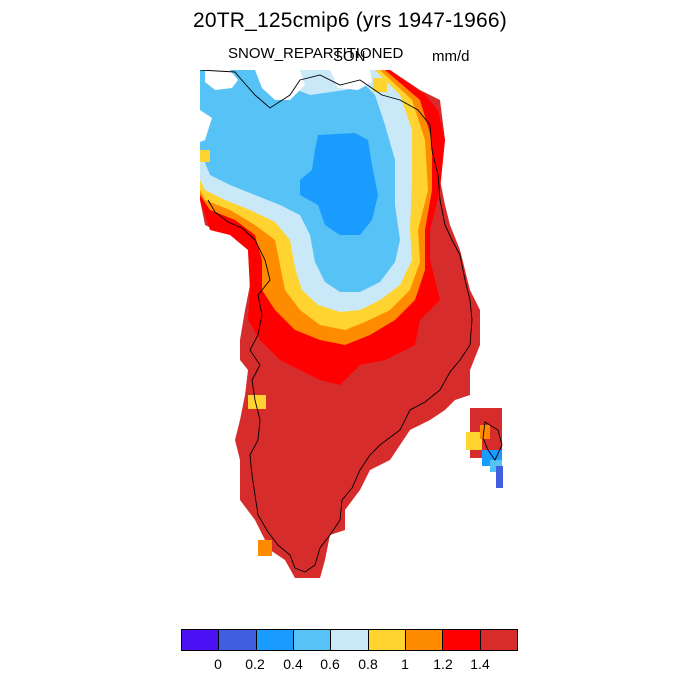  I want to click on gap-top-mid, so click(280, 85).